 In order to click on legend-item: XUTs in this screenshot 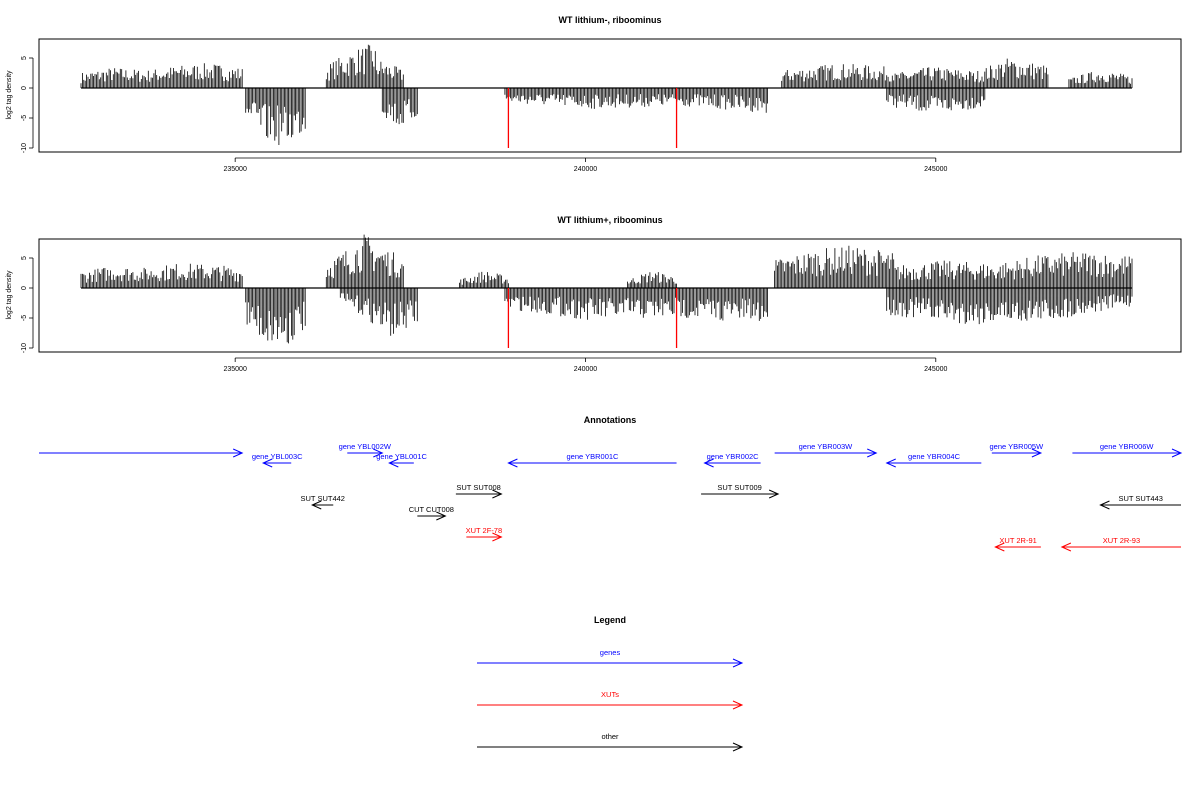, I will do `click(610, 700)`.